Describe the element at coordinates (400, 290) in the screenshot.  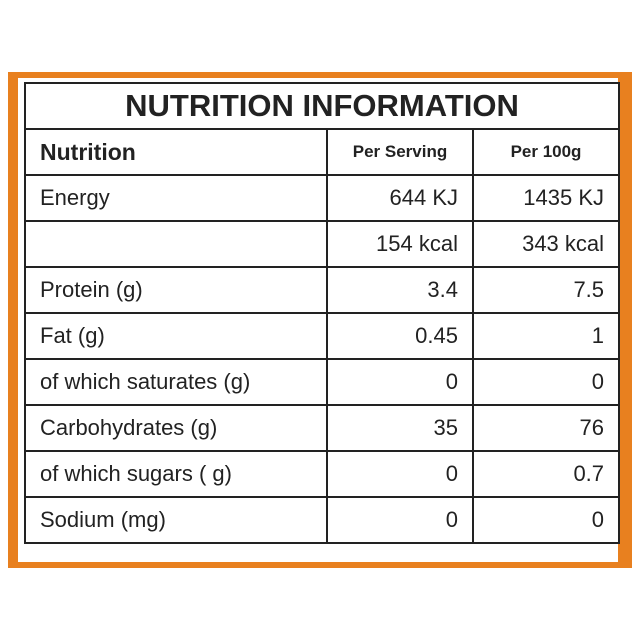
I see `nutrient-value: 3.4` at that location.